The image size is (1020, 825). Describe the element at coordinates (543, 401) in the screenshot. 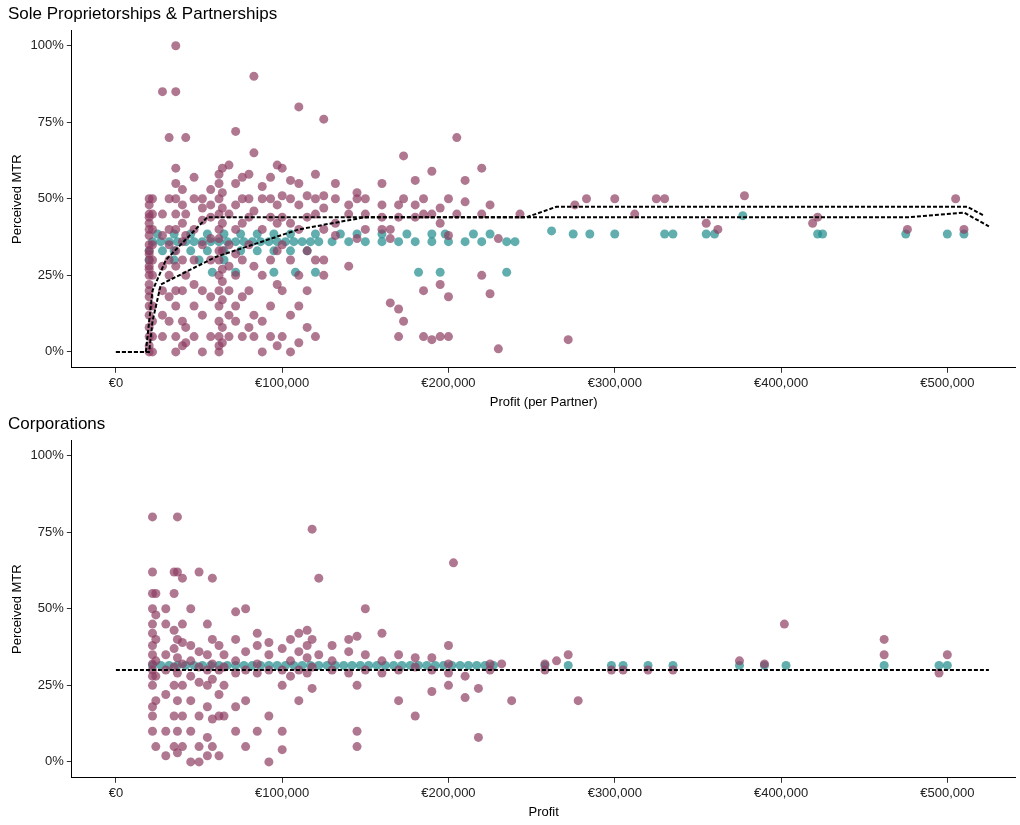

I see `x-axis-title: Profit (per Partner)` at that location.